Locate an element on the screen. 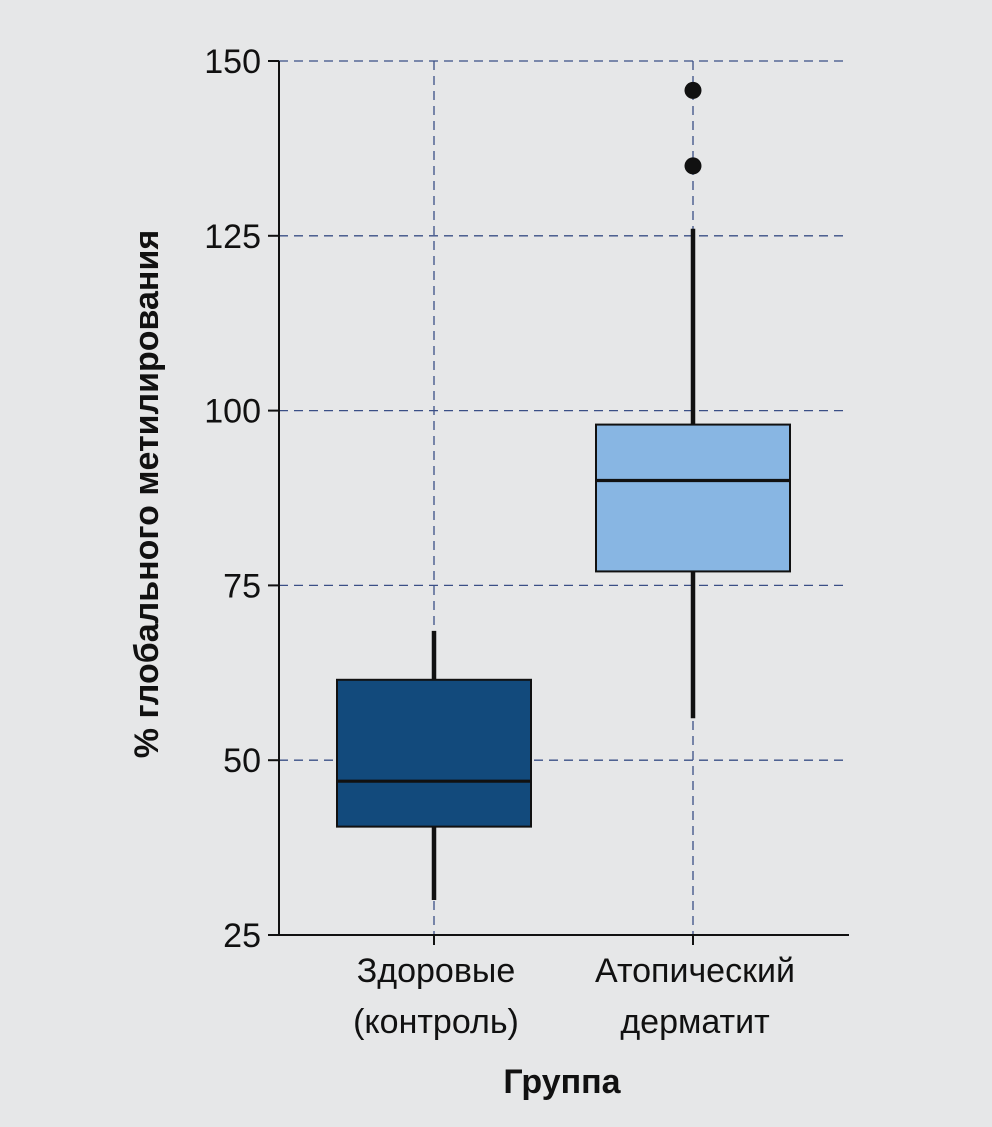 Image resolution: width=992 pixels, height=1127 pixels. y-tick-label: 75 is located at coordinates (242, 586).